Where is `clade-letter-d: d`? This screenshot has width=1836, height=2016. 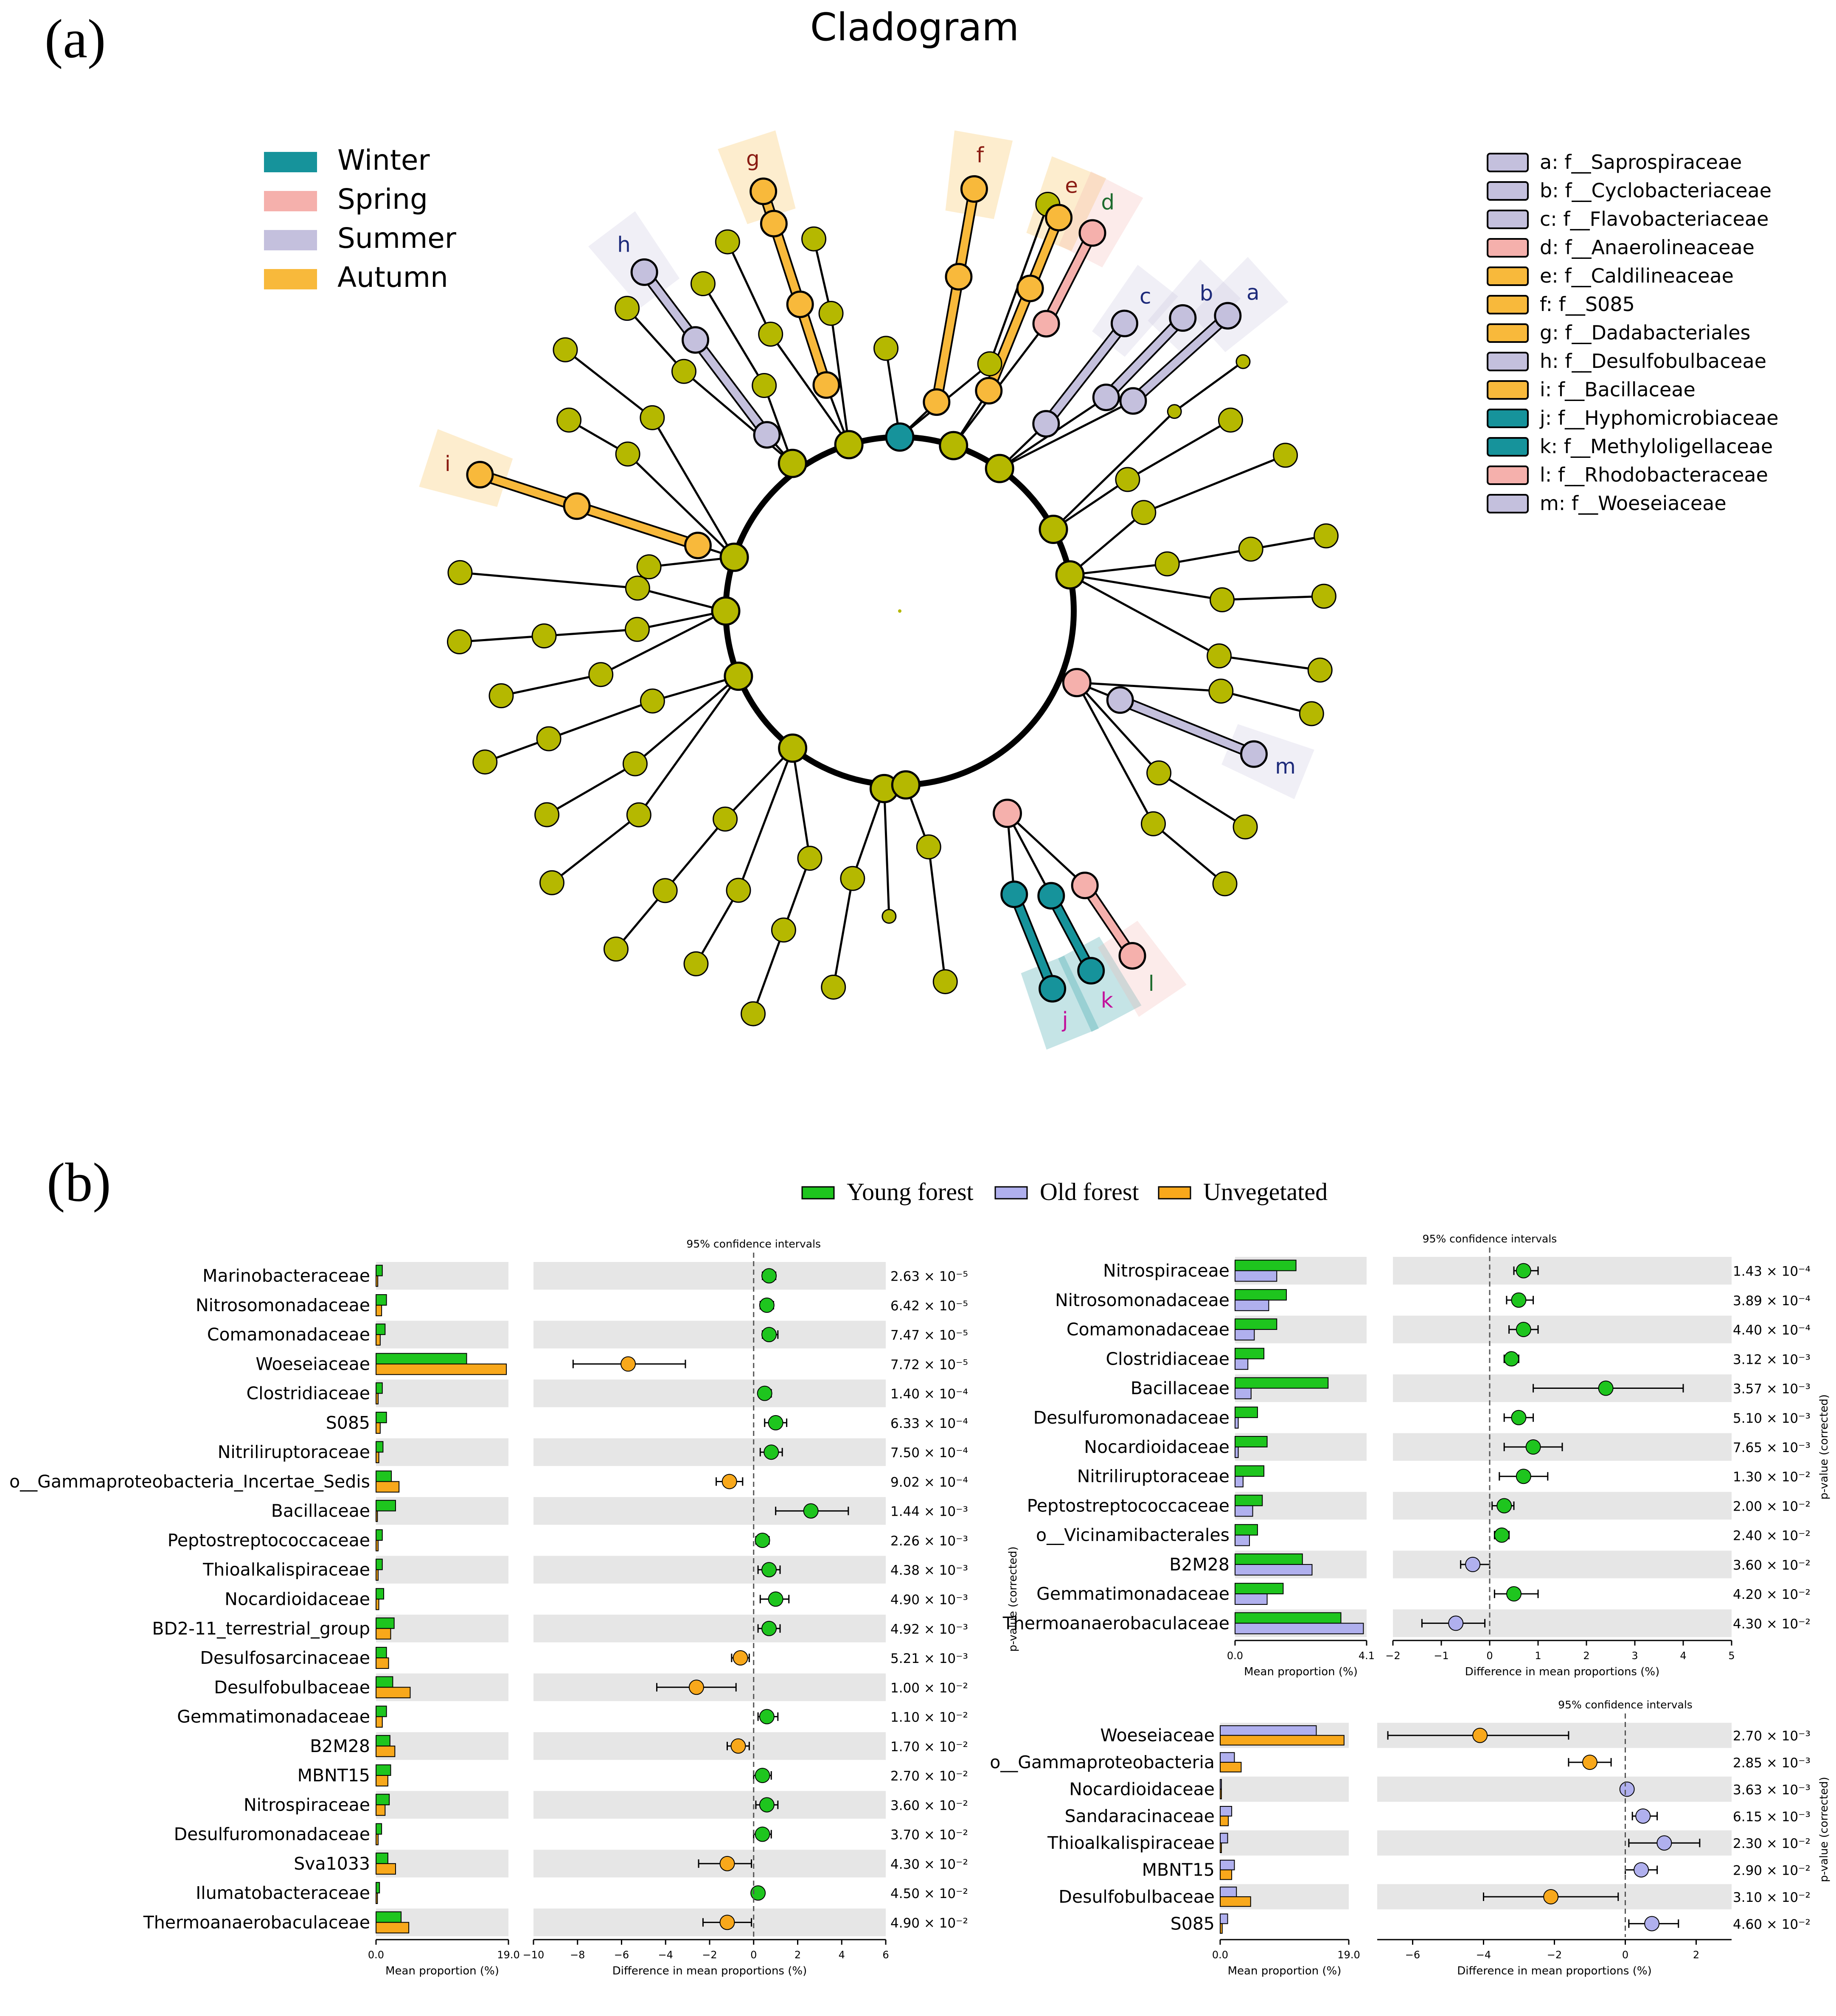 clade-letter-d: d is located at coordinates (1108, 202).